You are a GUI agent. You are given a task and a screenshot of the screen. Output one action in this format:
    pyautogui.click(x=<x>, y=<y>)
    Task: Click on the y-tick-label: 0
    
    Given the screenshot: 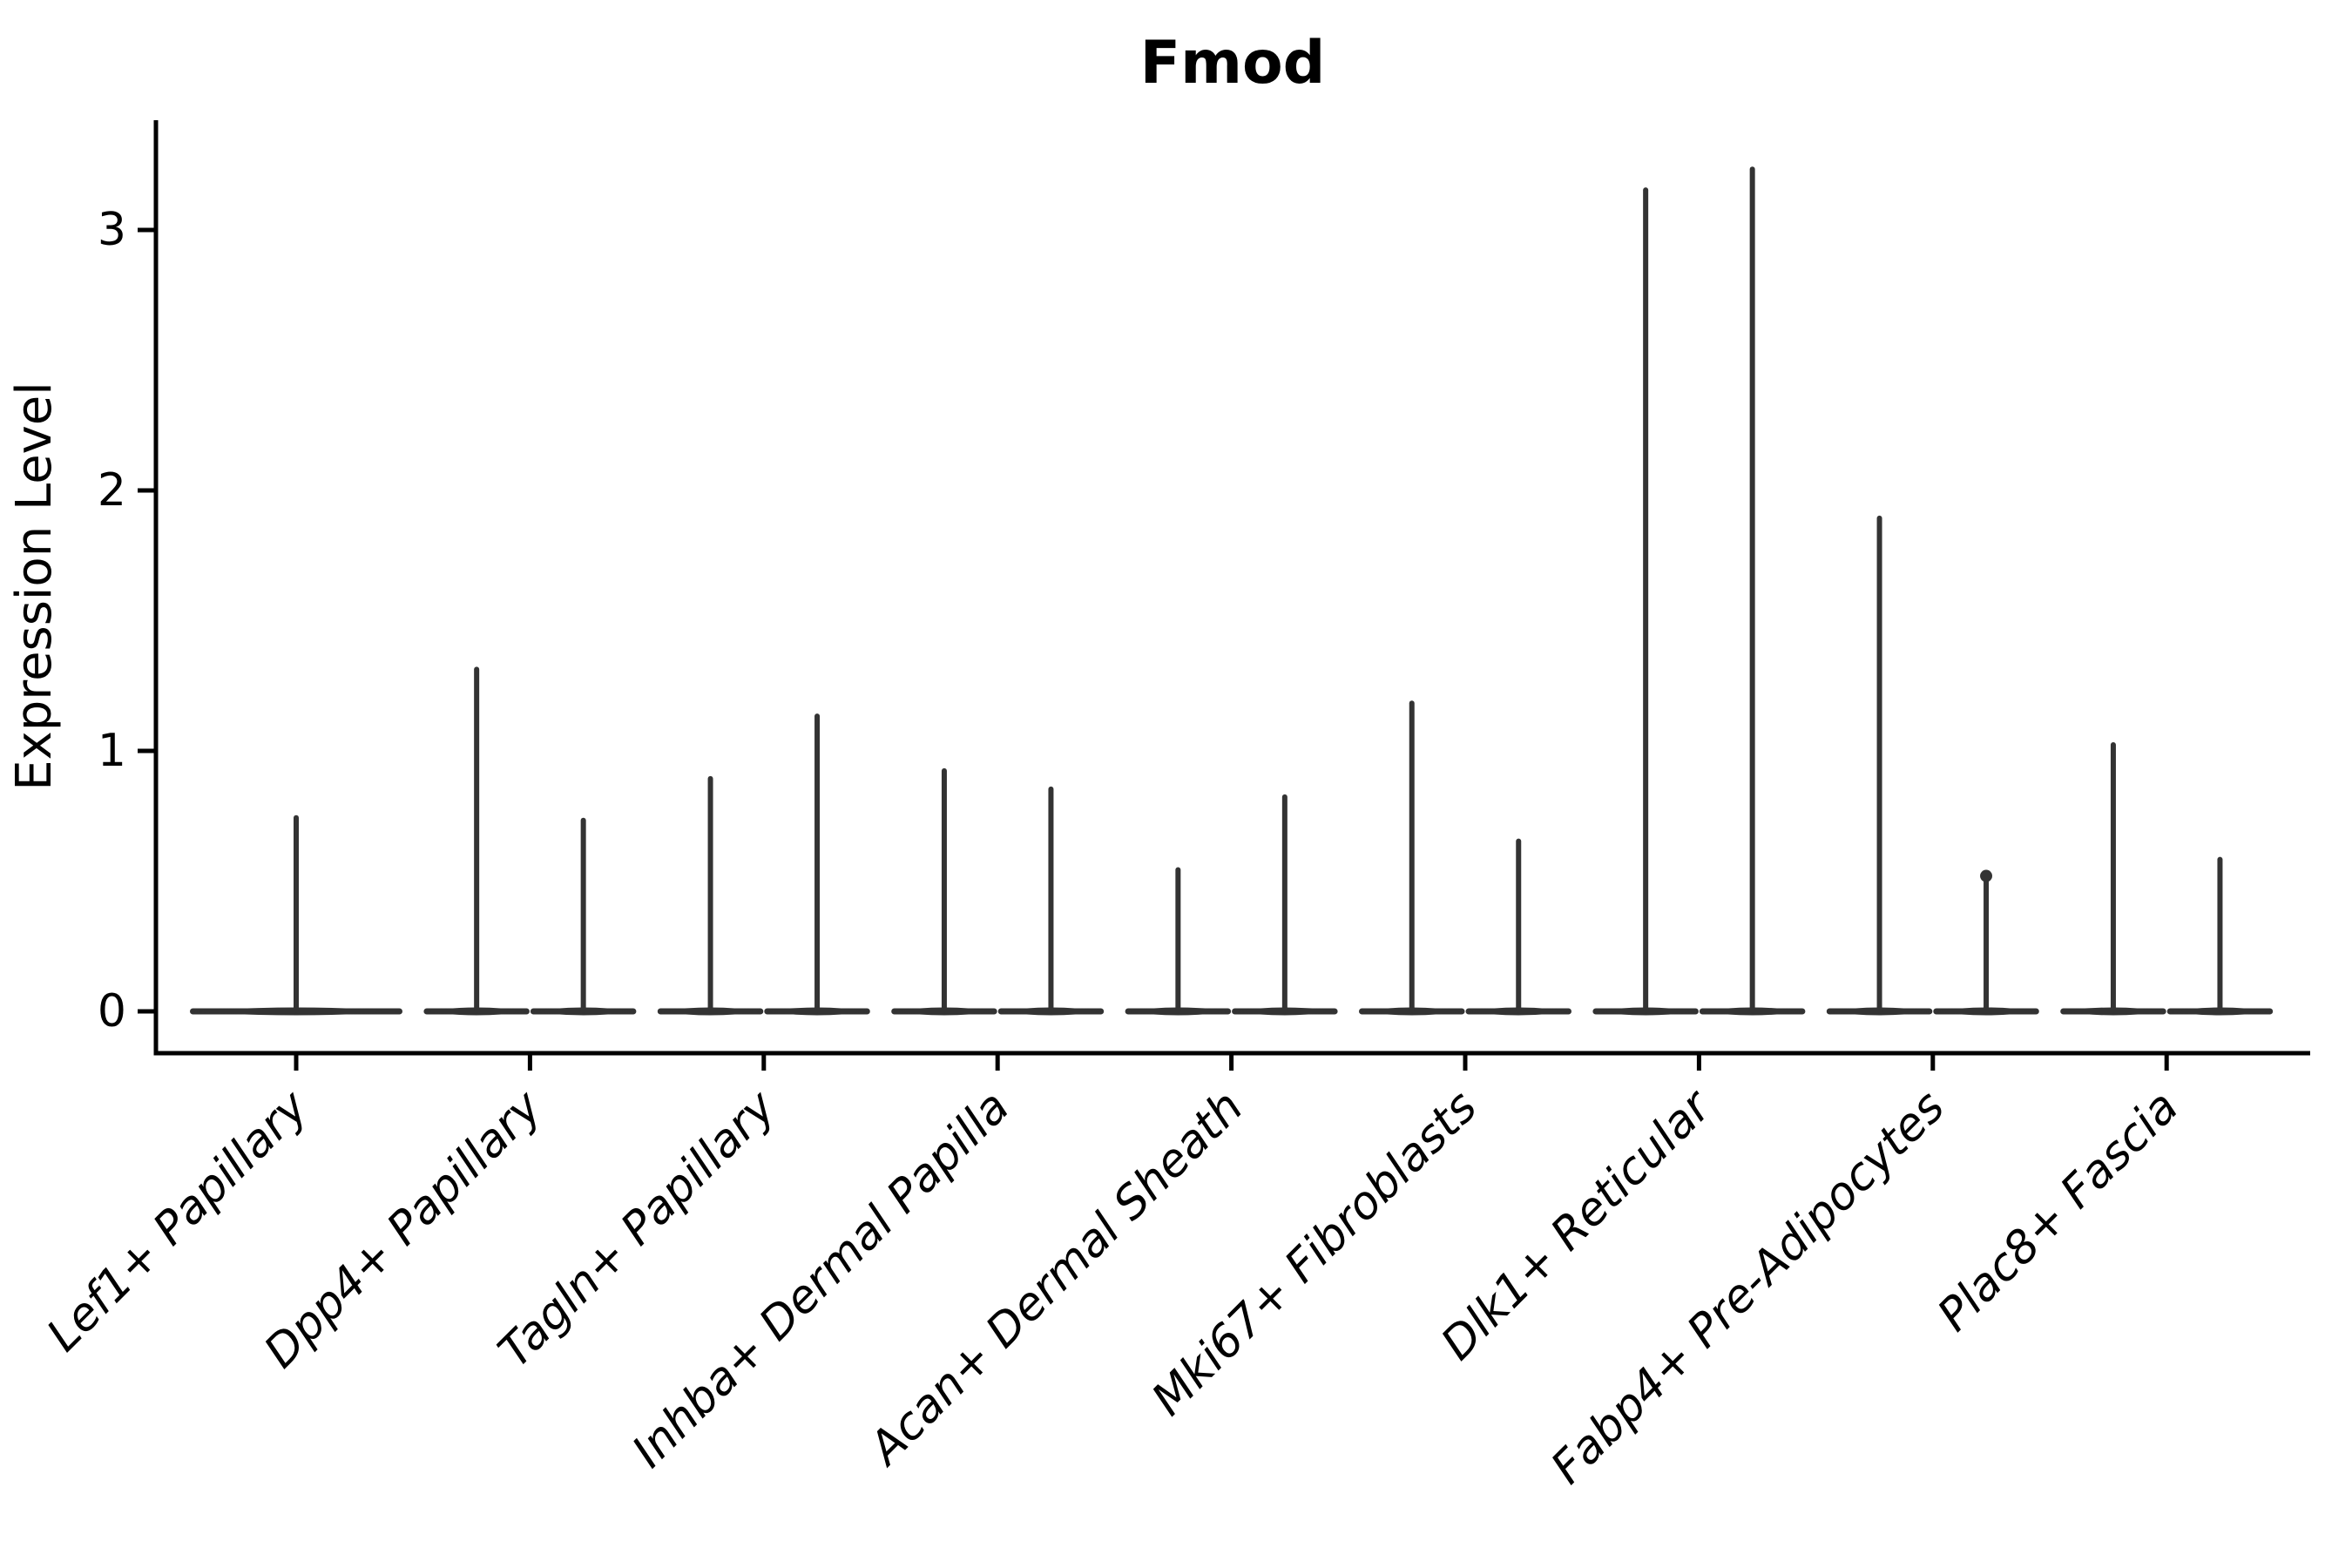 What is the action you would take?
    pyautogui.click(x=112, y=1011)
    